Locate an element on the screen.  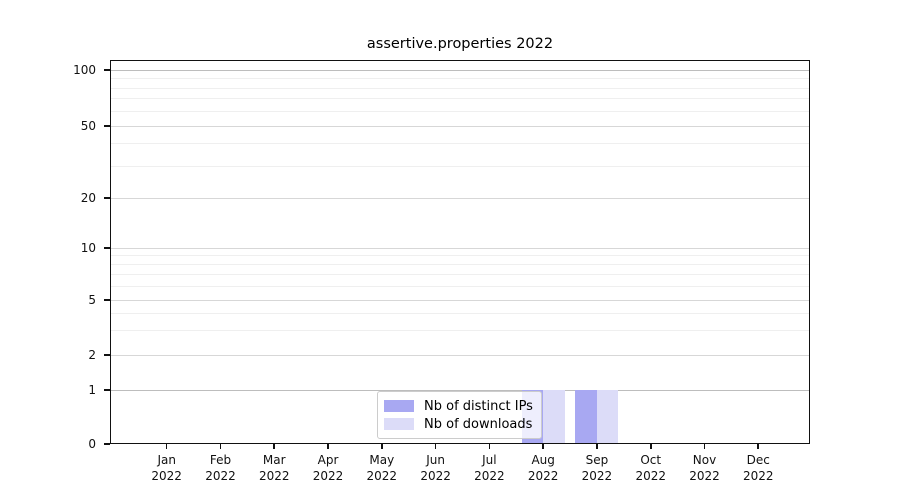
y-tick-label: 1 is located at coordinates (92, 390).